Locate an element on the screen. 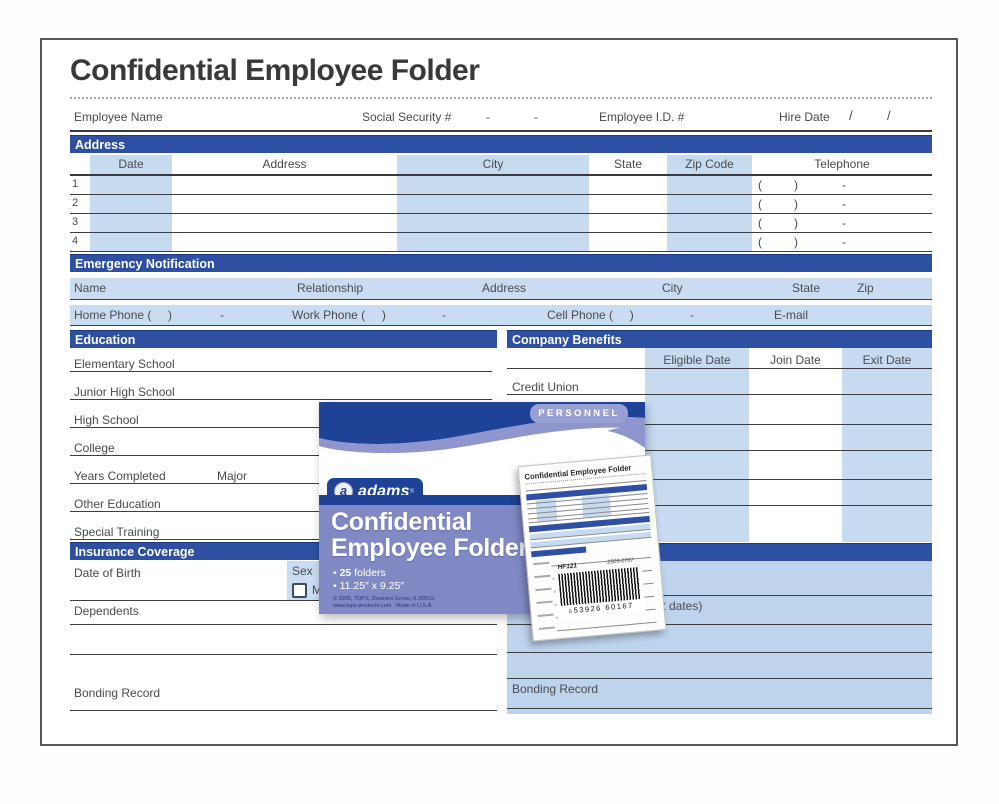 Image resolution: width=999 pixels, height=804 pixels. row-number: 2 is located at coordinates (75, 203).